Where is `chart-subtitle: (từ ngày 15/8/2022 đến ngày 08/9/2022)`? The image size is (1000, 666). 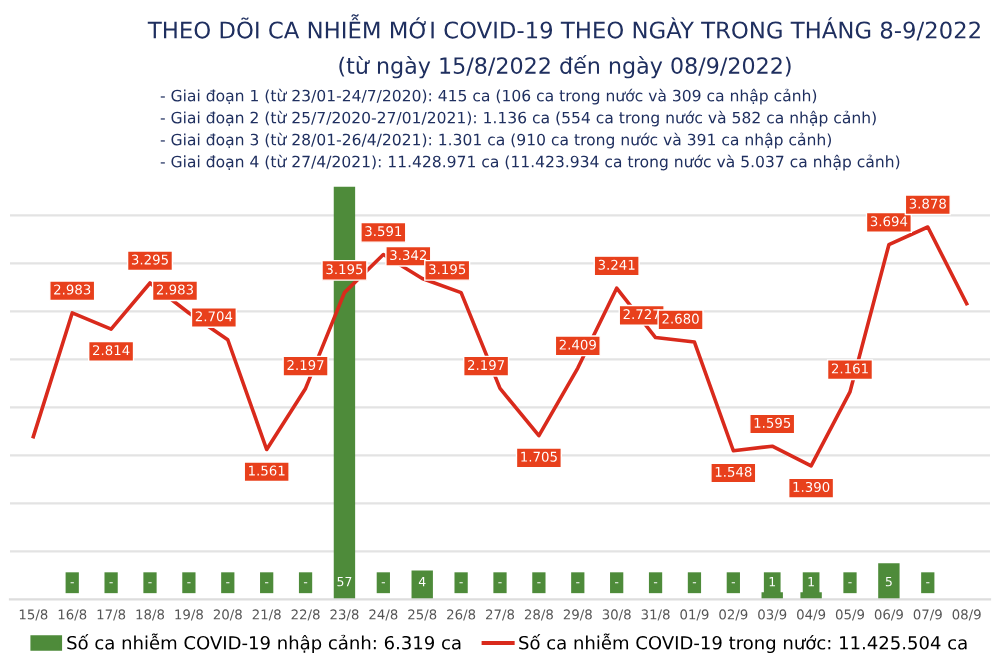 chart-subtitle: (từ ngày 15/8/2022 đến ngày 08/9/2022) is located at coordinates (565, 66).